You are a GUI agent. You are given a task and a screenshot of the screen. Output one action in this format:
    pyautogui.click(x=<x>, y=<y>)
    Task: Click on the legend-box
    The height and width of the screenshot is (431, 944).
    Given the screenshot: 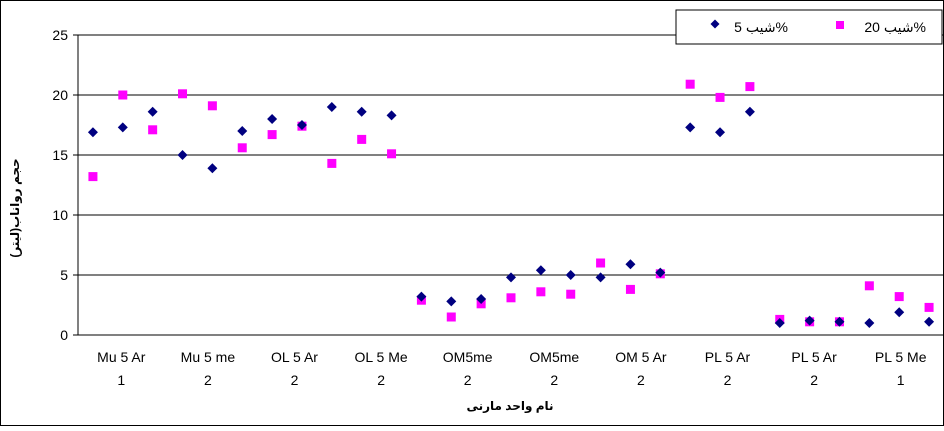 What is the action you would take?
    pyautogui.click(x=809, y=27)
    